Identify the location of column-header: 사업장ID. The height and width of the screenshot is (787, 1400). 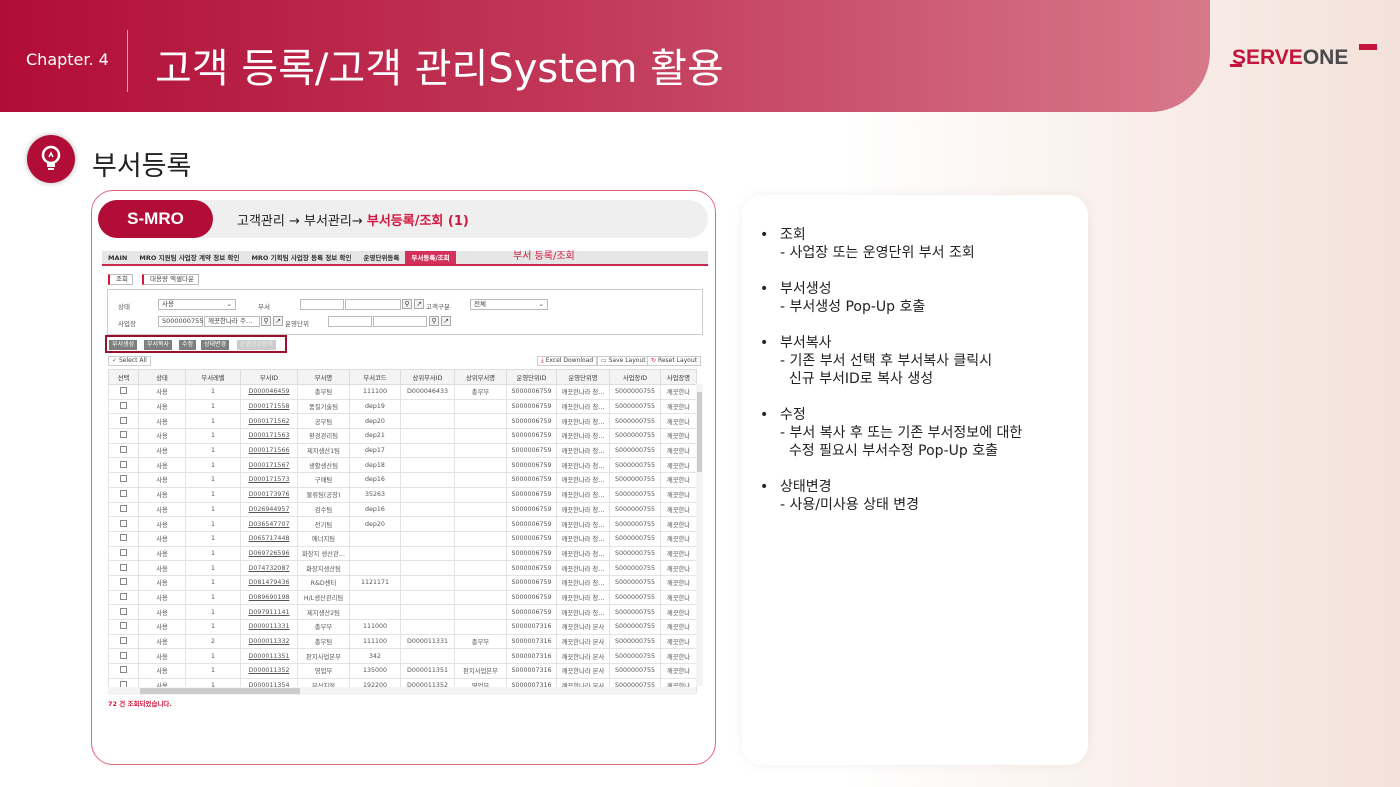
(635, 377).